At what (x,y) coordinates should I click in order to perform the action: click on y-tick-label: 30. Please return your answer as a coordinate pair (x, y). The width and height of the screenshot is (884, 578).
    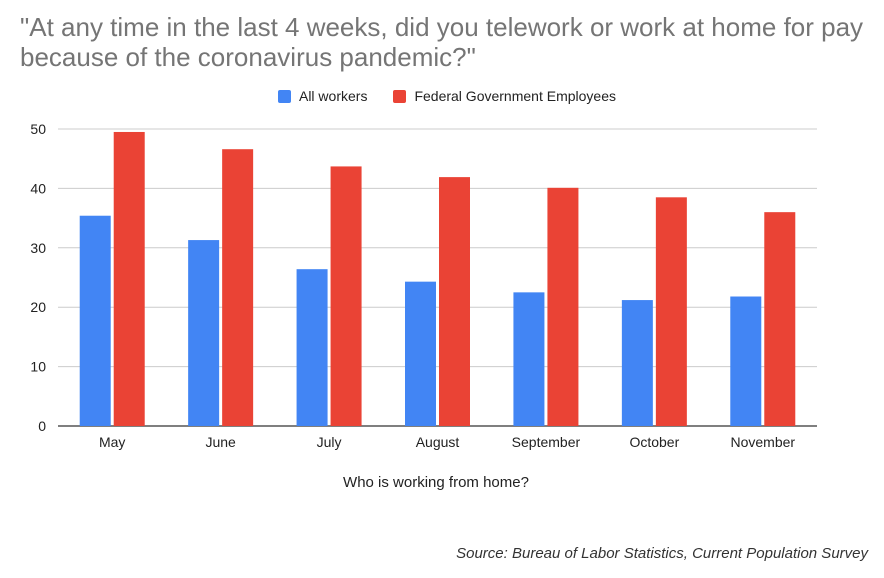
    Looking at the image, I should click on (38, 248).